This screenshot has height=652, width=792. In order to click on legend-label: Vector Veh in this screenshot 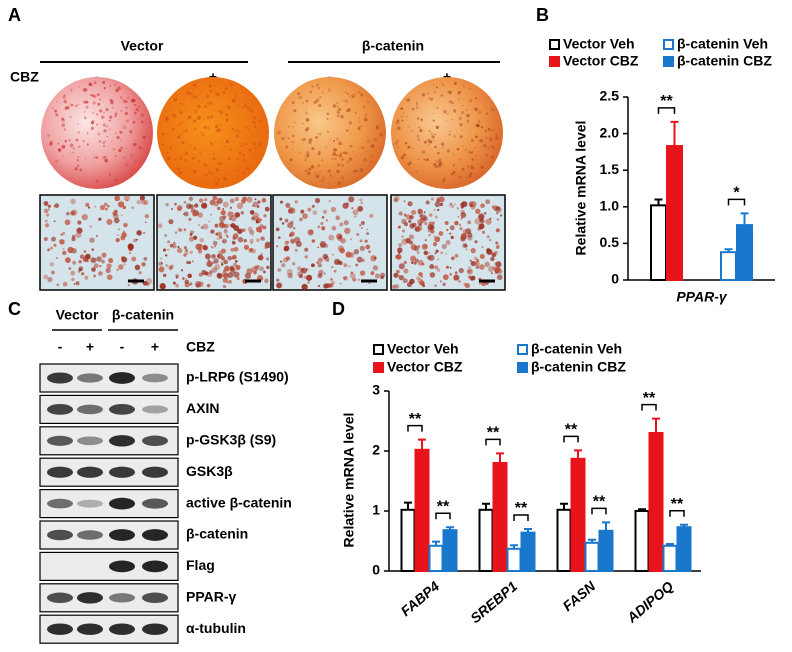, I will do `click(423, 349)`.